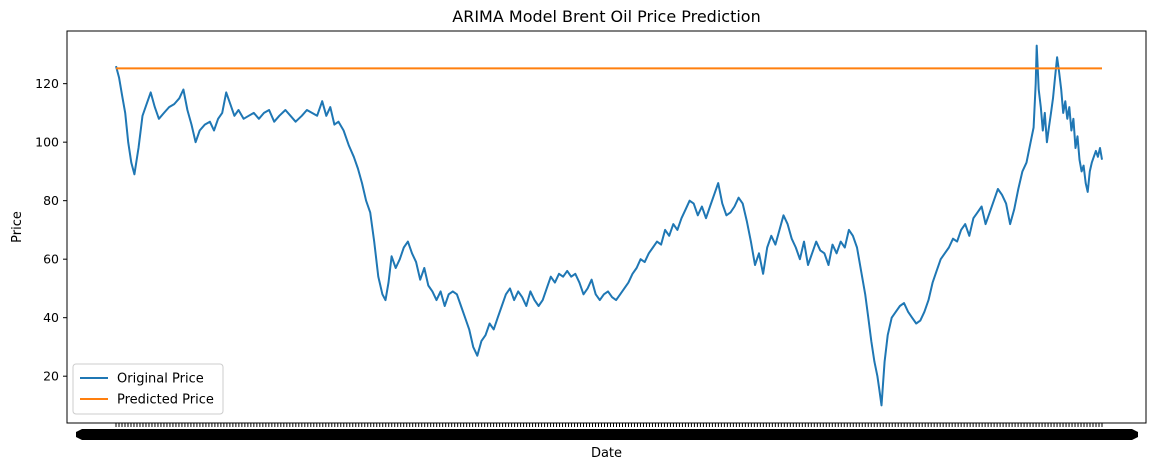  What do you see at coordinates (47, 142) in the screenshot?
I see `y-tick-label: 100` at bounding box center [47, 142].